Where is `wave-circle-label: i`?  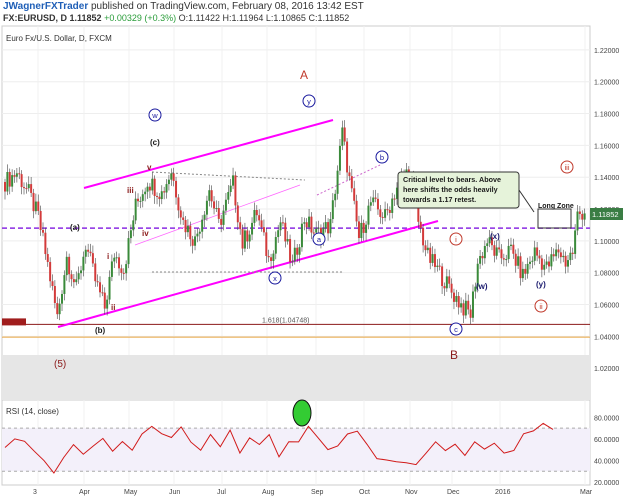 wave-circle-label: i is located at coordinates (456, 239).